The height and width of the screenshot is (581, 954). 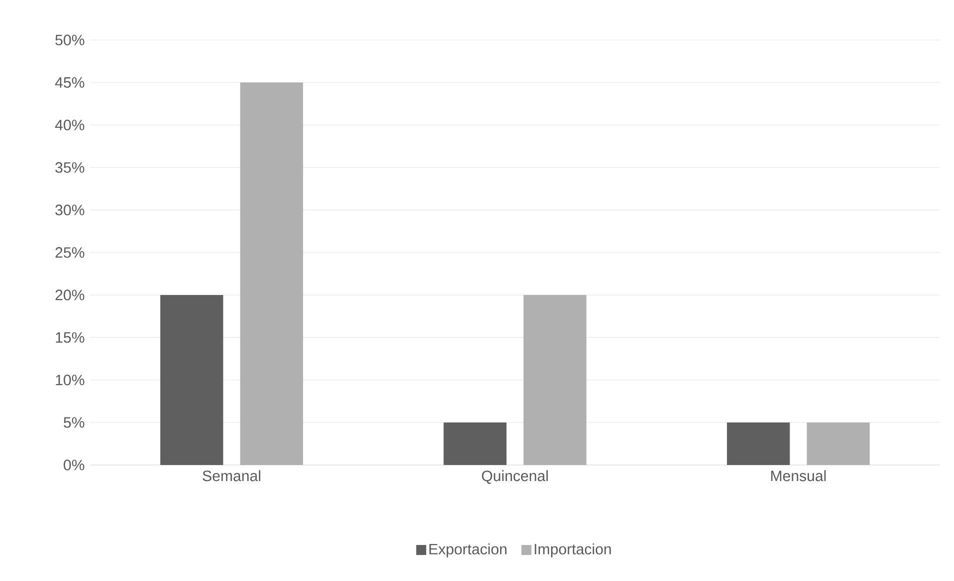 What do you see at coordinates (467, 550) in the screenshot?
I see `legend-label: Exportacion` at bounding box center [467, 550].